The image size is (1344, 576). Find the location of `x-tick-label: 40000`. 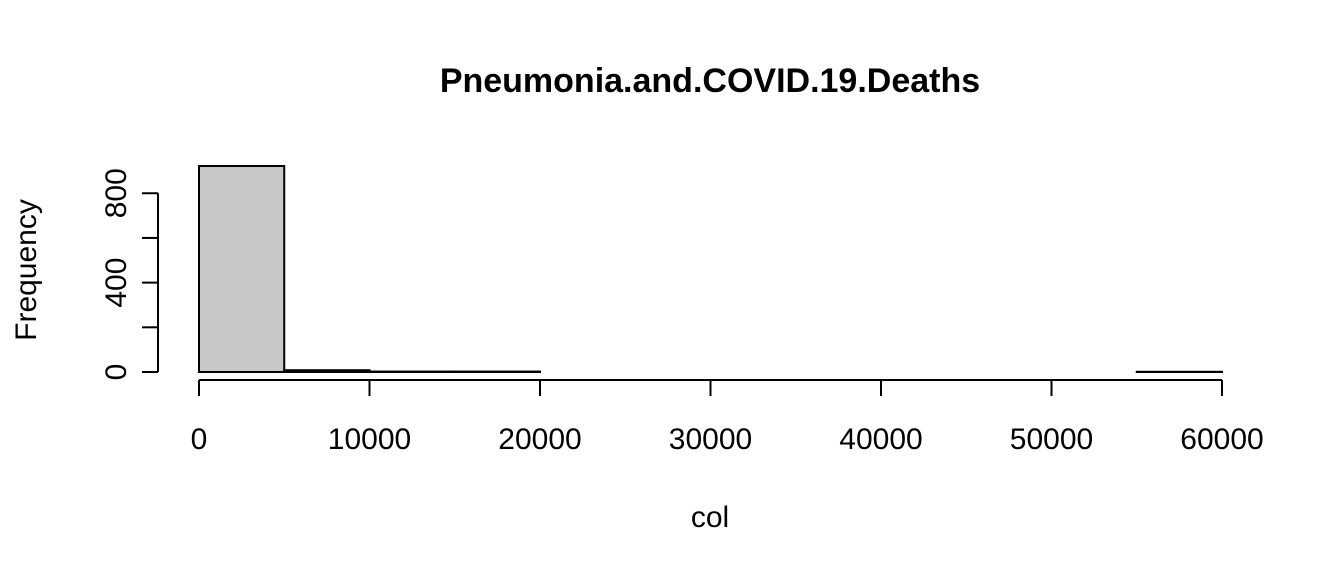

x-tick-label: 40000 is located at coordinates (880, 439).